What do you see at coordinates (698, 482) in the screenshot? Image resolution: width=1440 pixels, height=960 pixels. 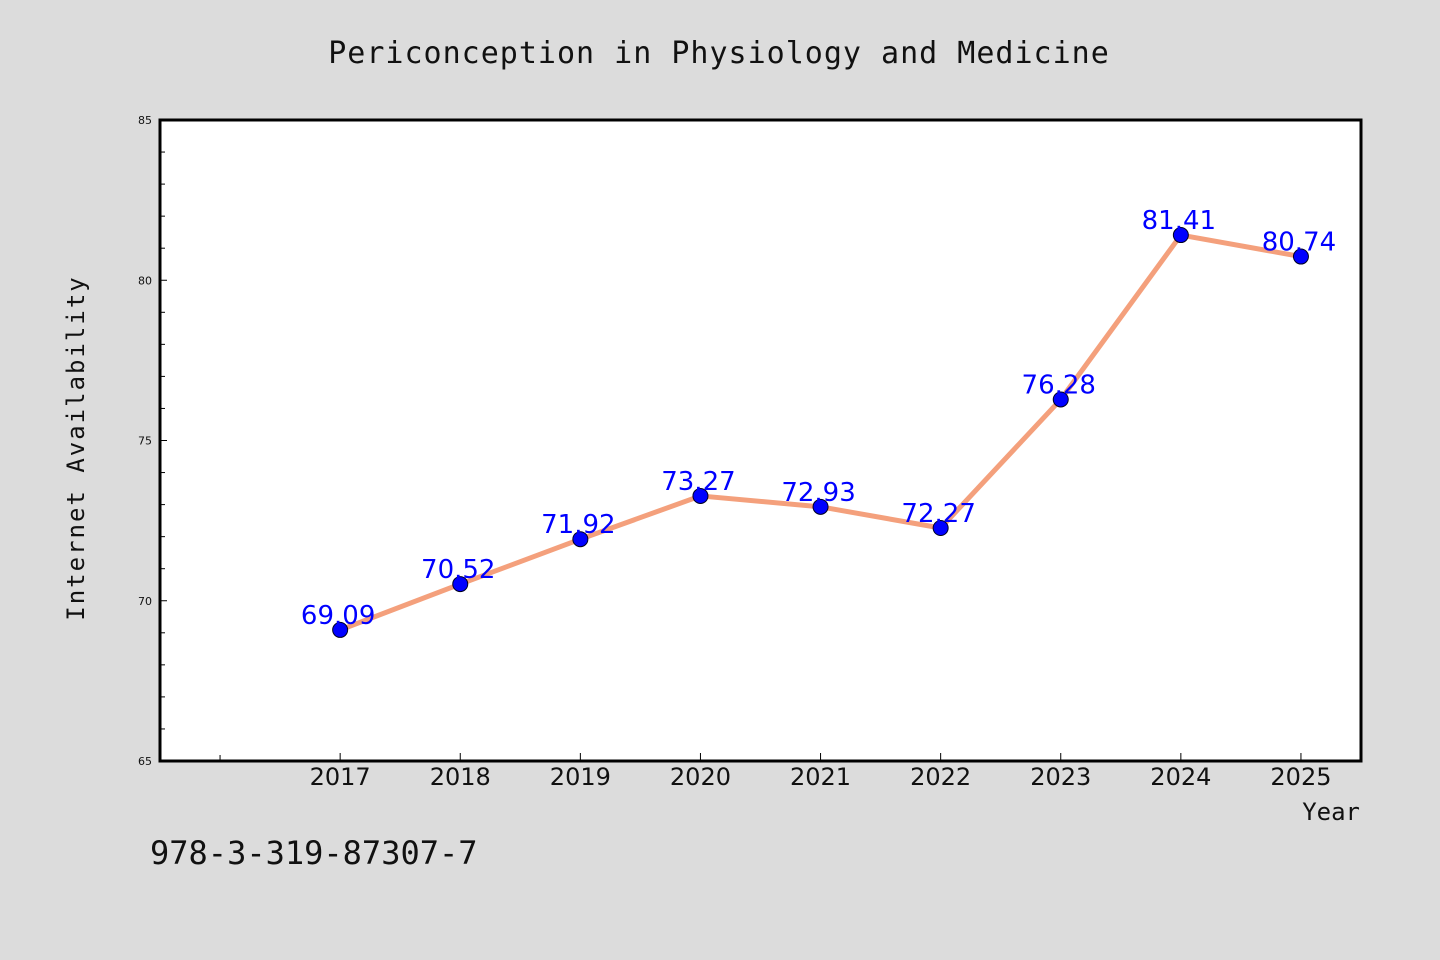 I see `data-point-label: 73.27` at bounding box center [698, 482].